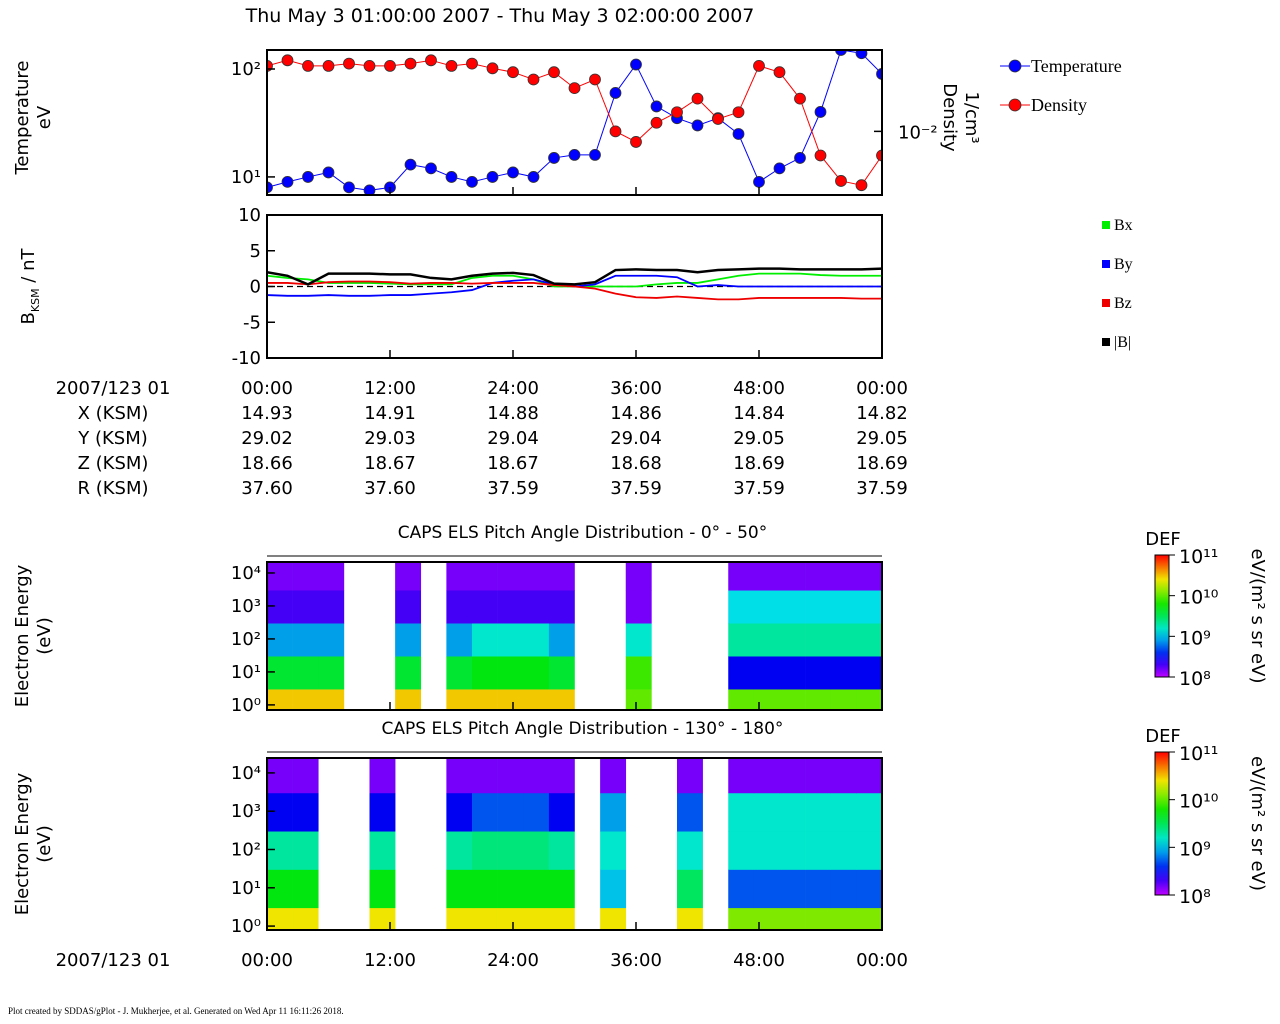 This screenshot has height=1024, width=1280. What do you see at coordinates (113, 960) in the screenshot?
I see `x-axis-label: 2007/123 01` at bounding box center [113, 960].